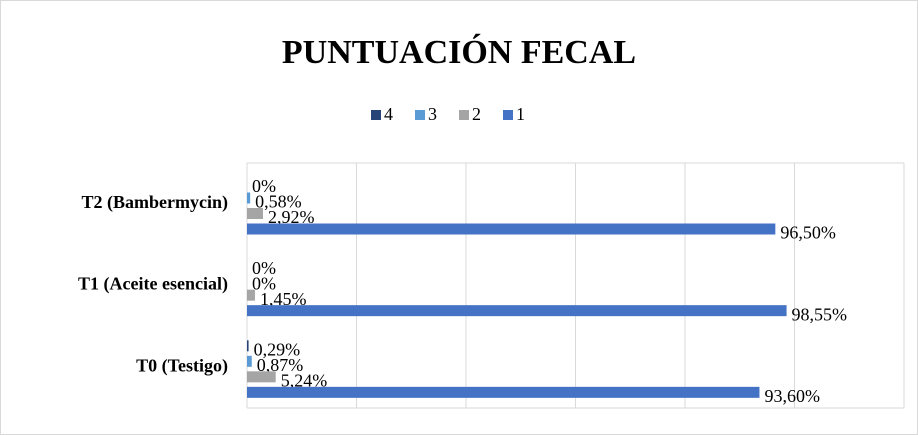  Describe the element at coordinates (476, 114) in the screenshot. I see `legend-label: 2` at that location.